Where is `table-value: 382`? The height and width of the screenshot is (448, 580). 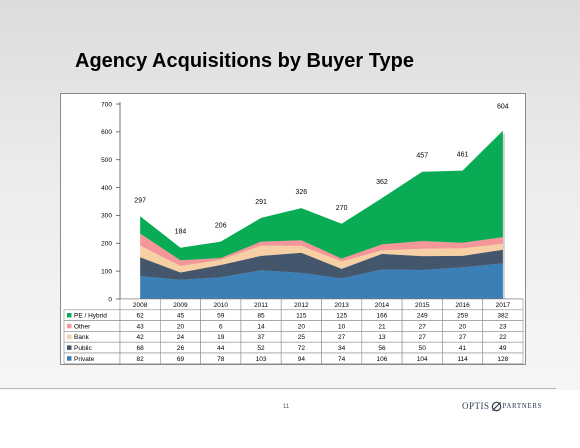 table-value: 382 is located at coordinates (502, 316).